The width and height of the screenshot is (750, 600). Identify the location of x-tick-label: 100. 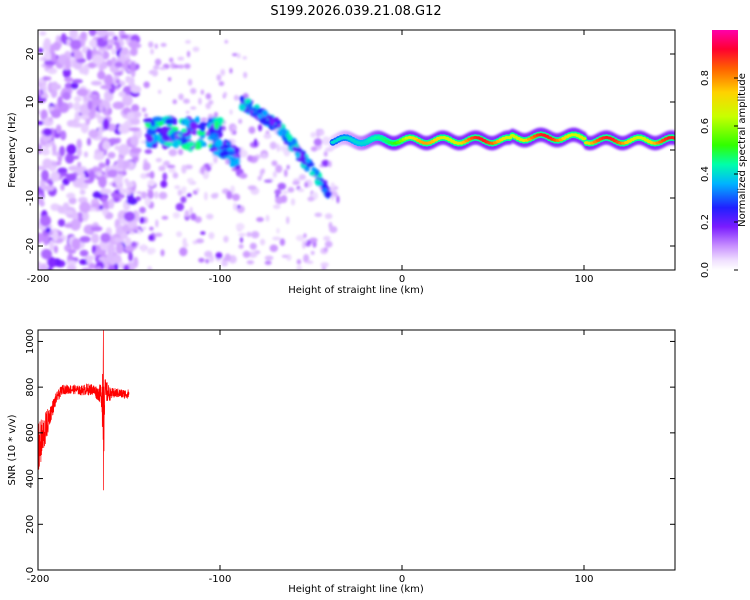
(583, 279).